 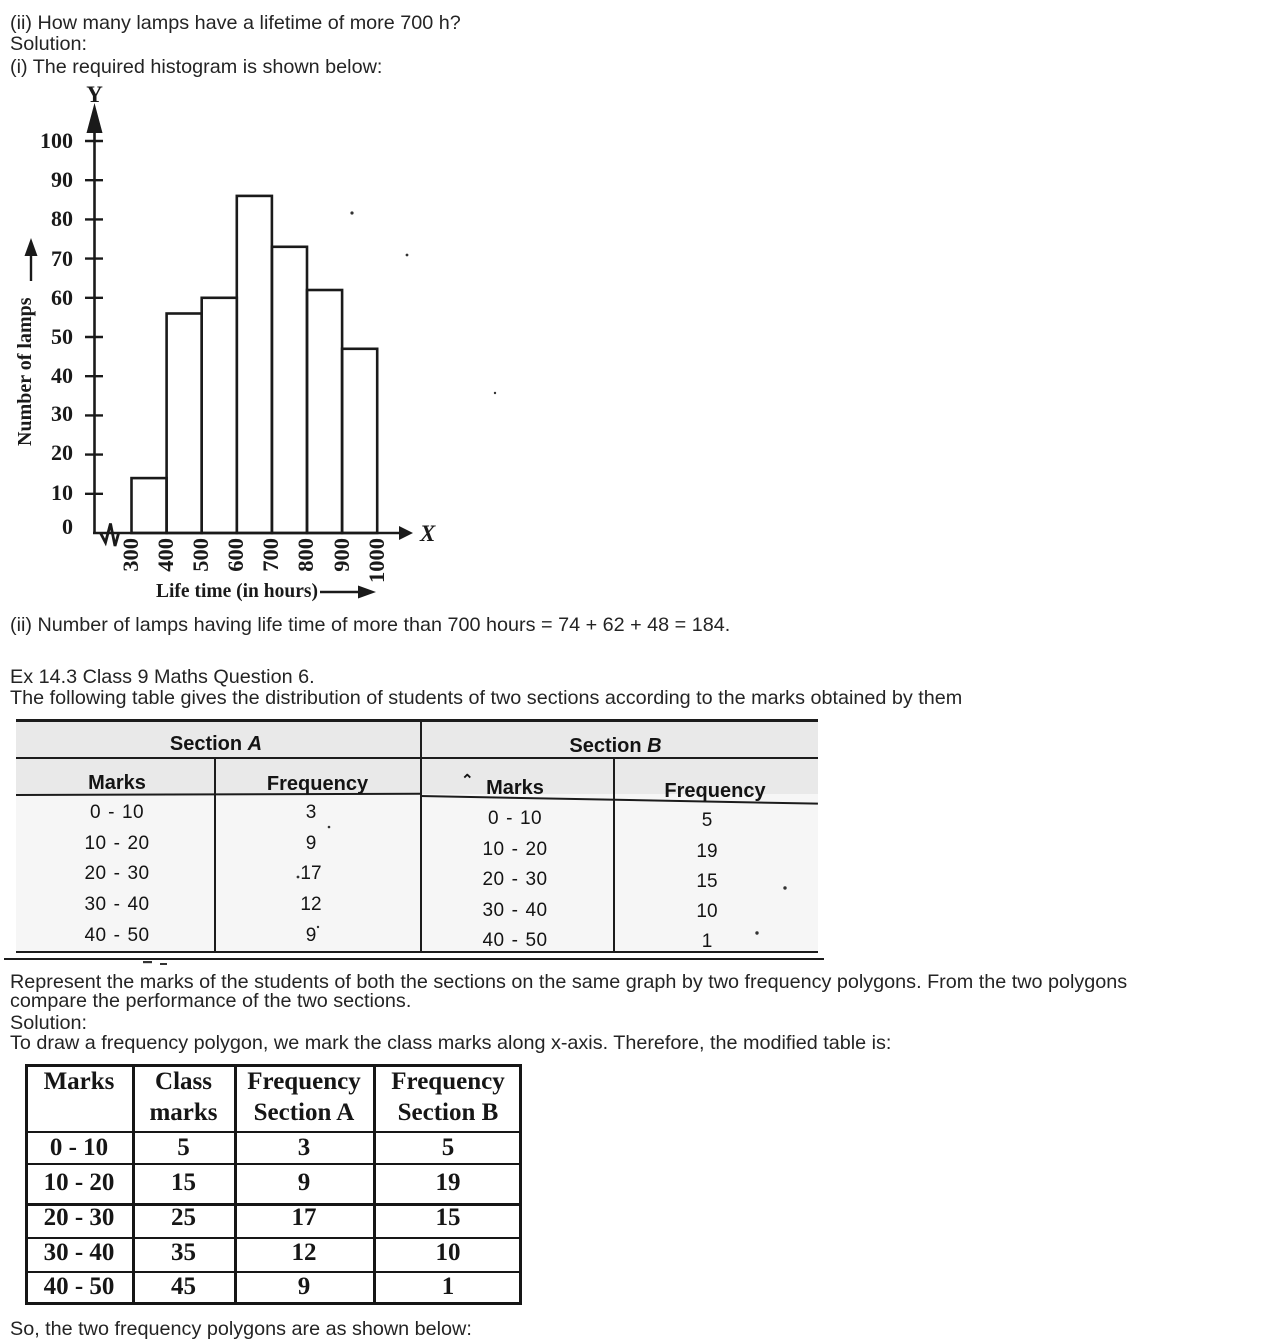 I want to click on svg-text: 600, so click(x=235, y=555).